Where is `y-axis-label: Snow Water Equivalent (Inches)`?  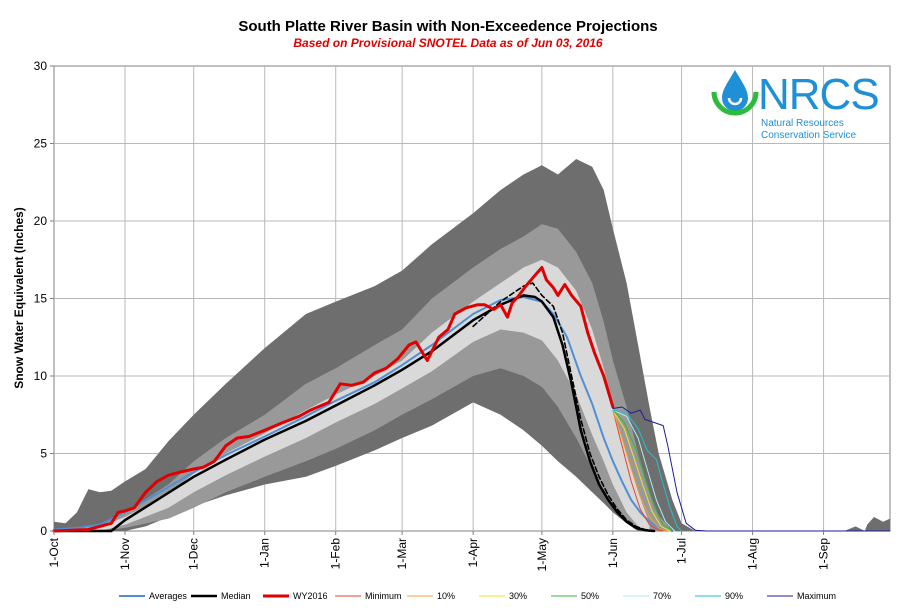
y-axis-label: Snow Water Equivalent (Inches) is located at coordinates (19, 298).